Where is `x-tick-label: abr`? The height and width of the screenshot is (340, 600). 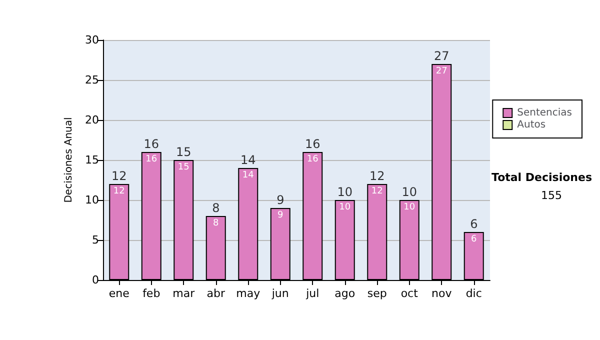
x-tick-label: abr is located at coordinates (216, 293).